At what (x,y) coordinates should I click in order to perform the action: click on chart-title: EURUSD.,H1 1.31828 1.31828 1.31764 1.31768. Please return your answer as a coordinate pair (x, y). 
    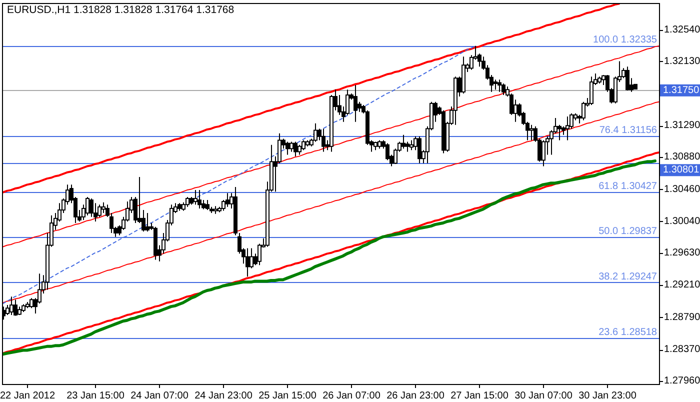
    Looking at the image, I should click on (120, 10).